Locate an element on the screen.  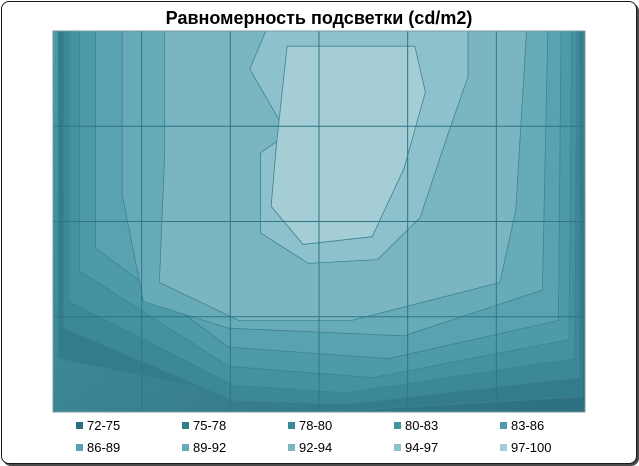
legend-label: 78-80 is located at coordinates (316, 425).